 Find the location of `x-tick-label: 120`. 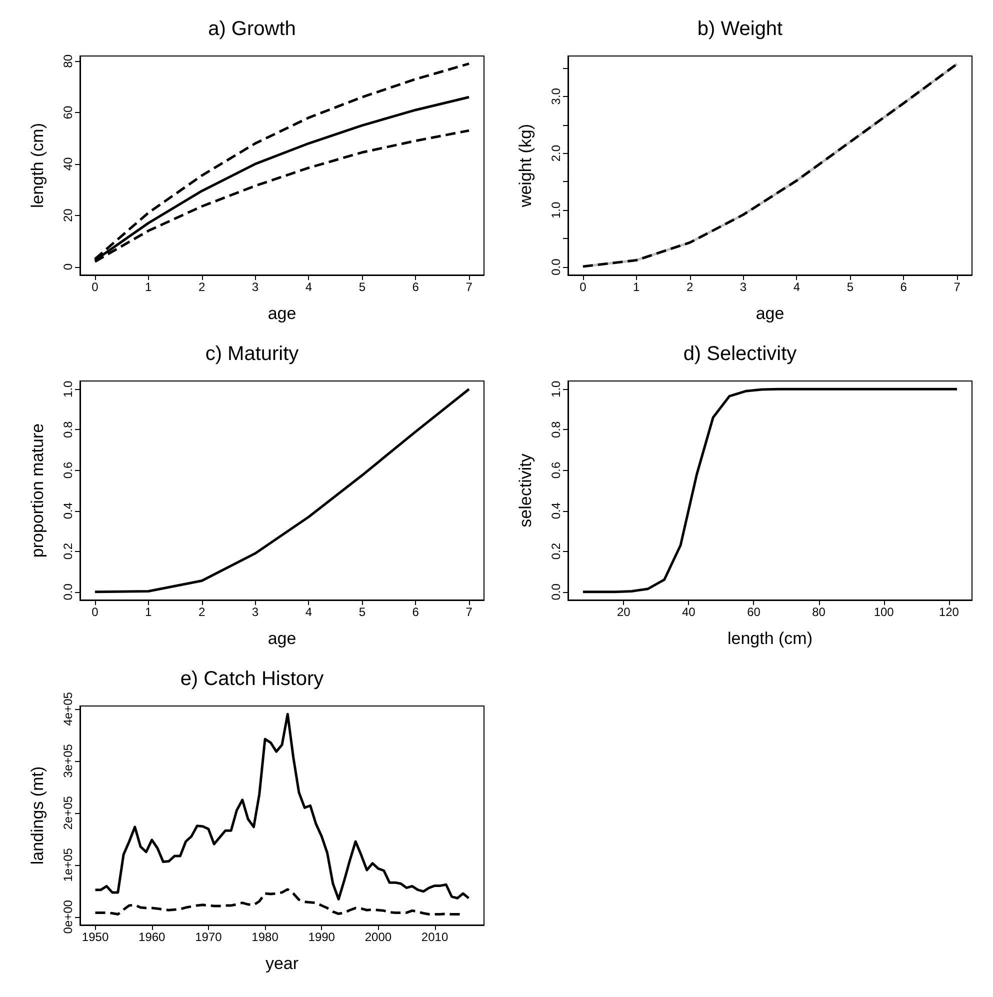

x-tick-label: 120 is located at coordinates (949, 612).